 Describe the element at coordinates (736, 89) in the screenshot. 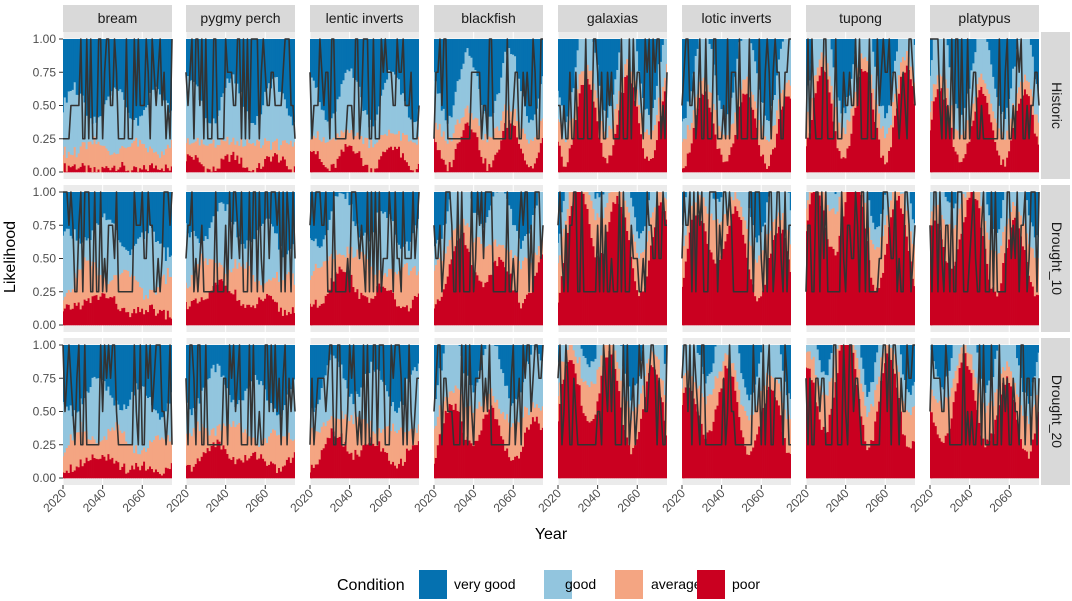

I see `flow-index-line` at that location.